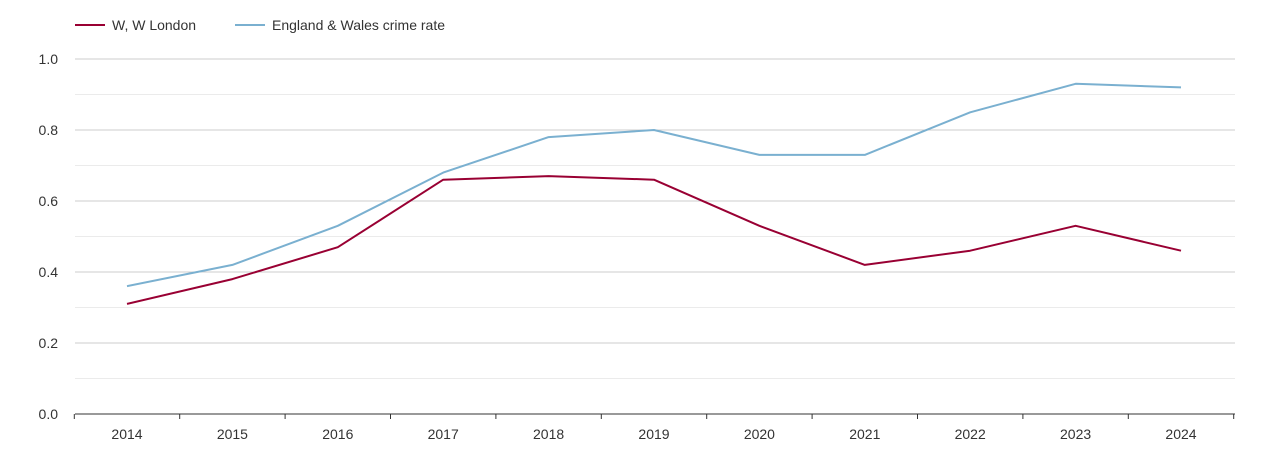  I want to click on legend-label-england-wales: England & Wales crime rate, so click(358, 25).